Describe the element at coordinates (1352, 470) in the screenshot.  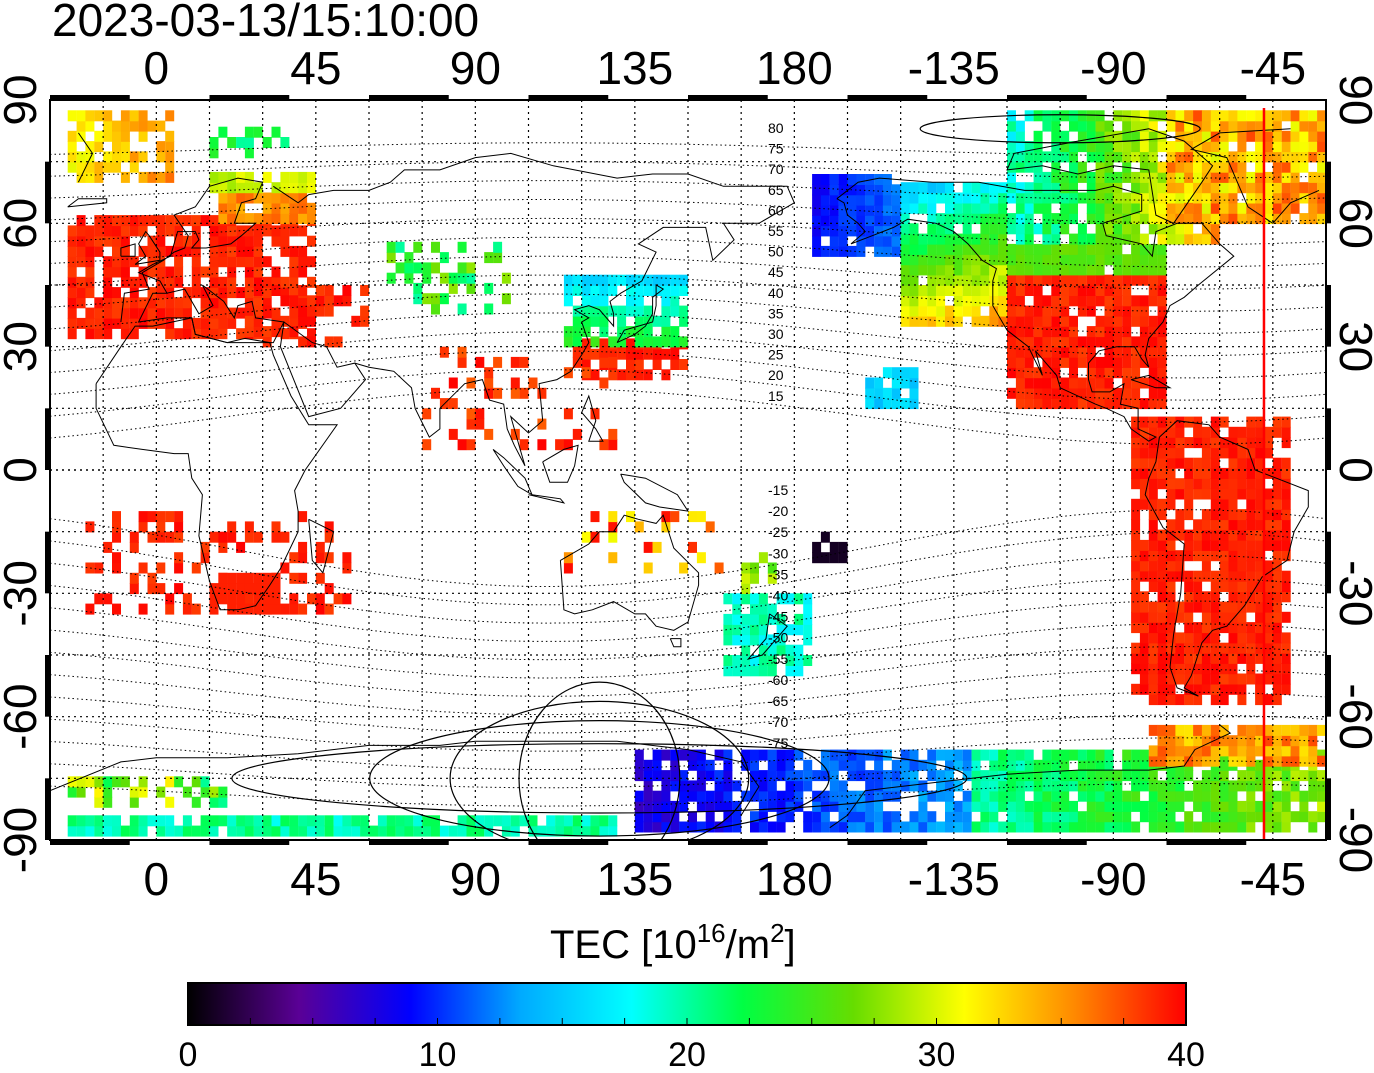
I see `right-tick-label: 0` at that location.